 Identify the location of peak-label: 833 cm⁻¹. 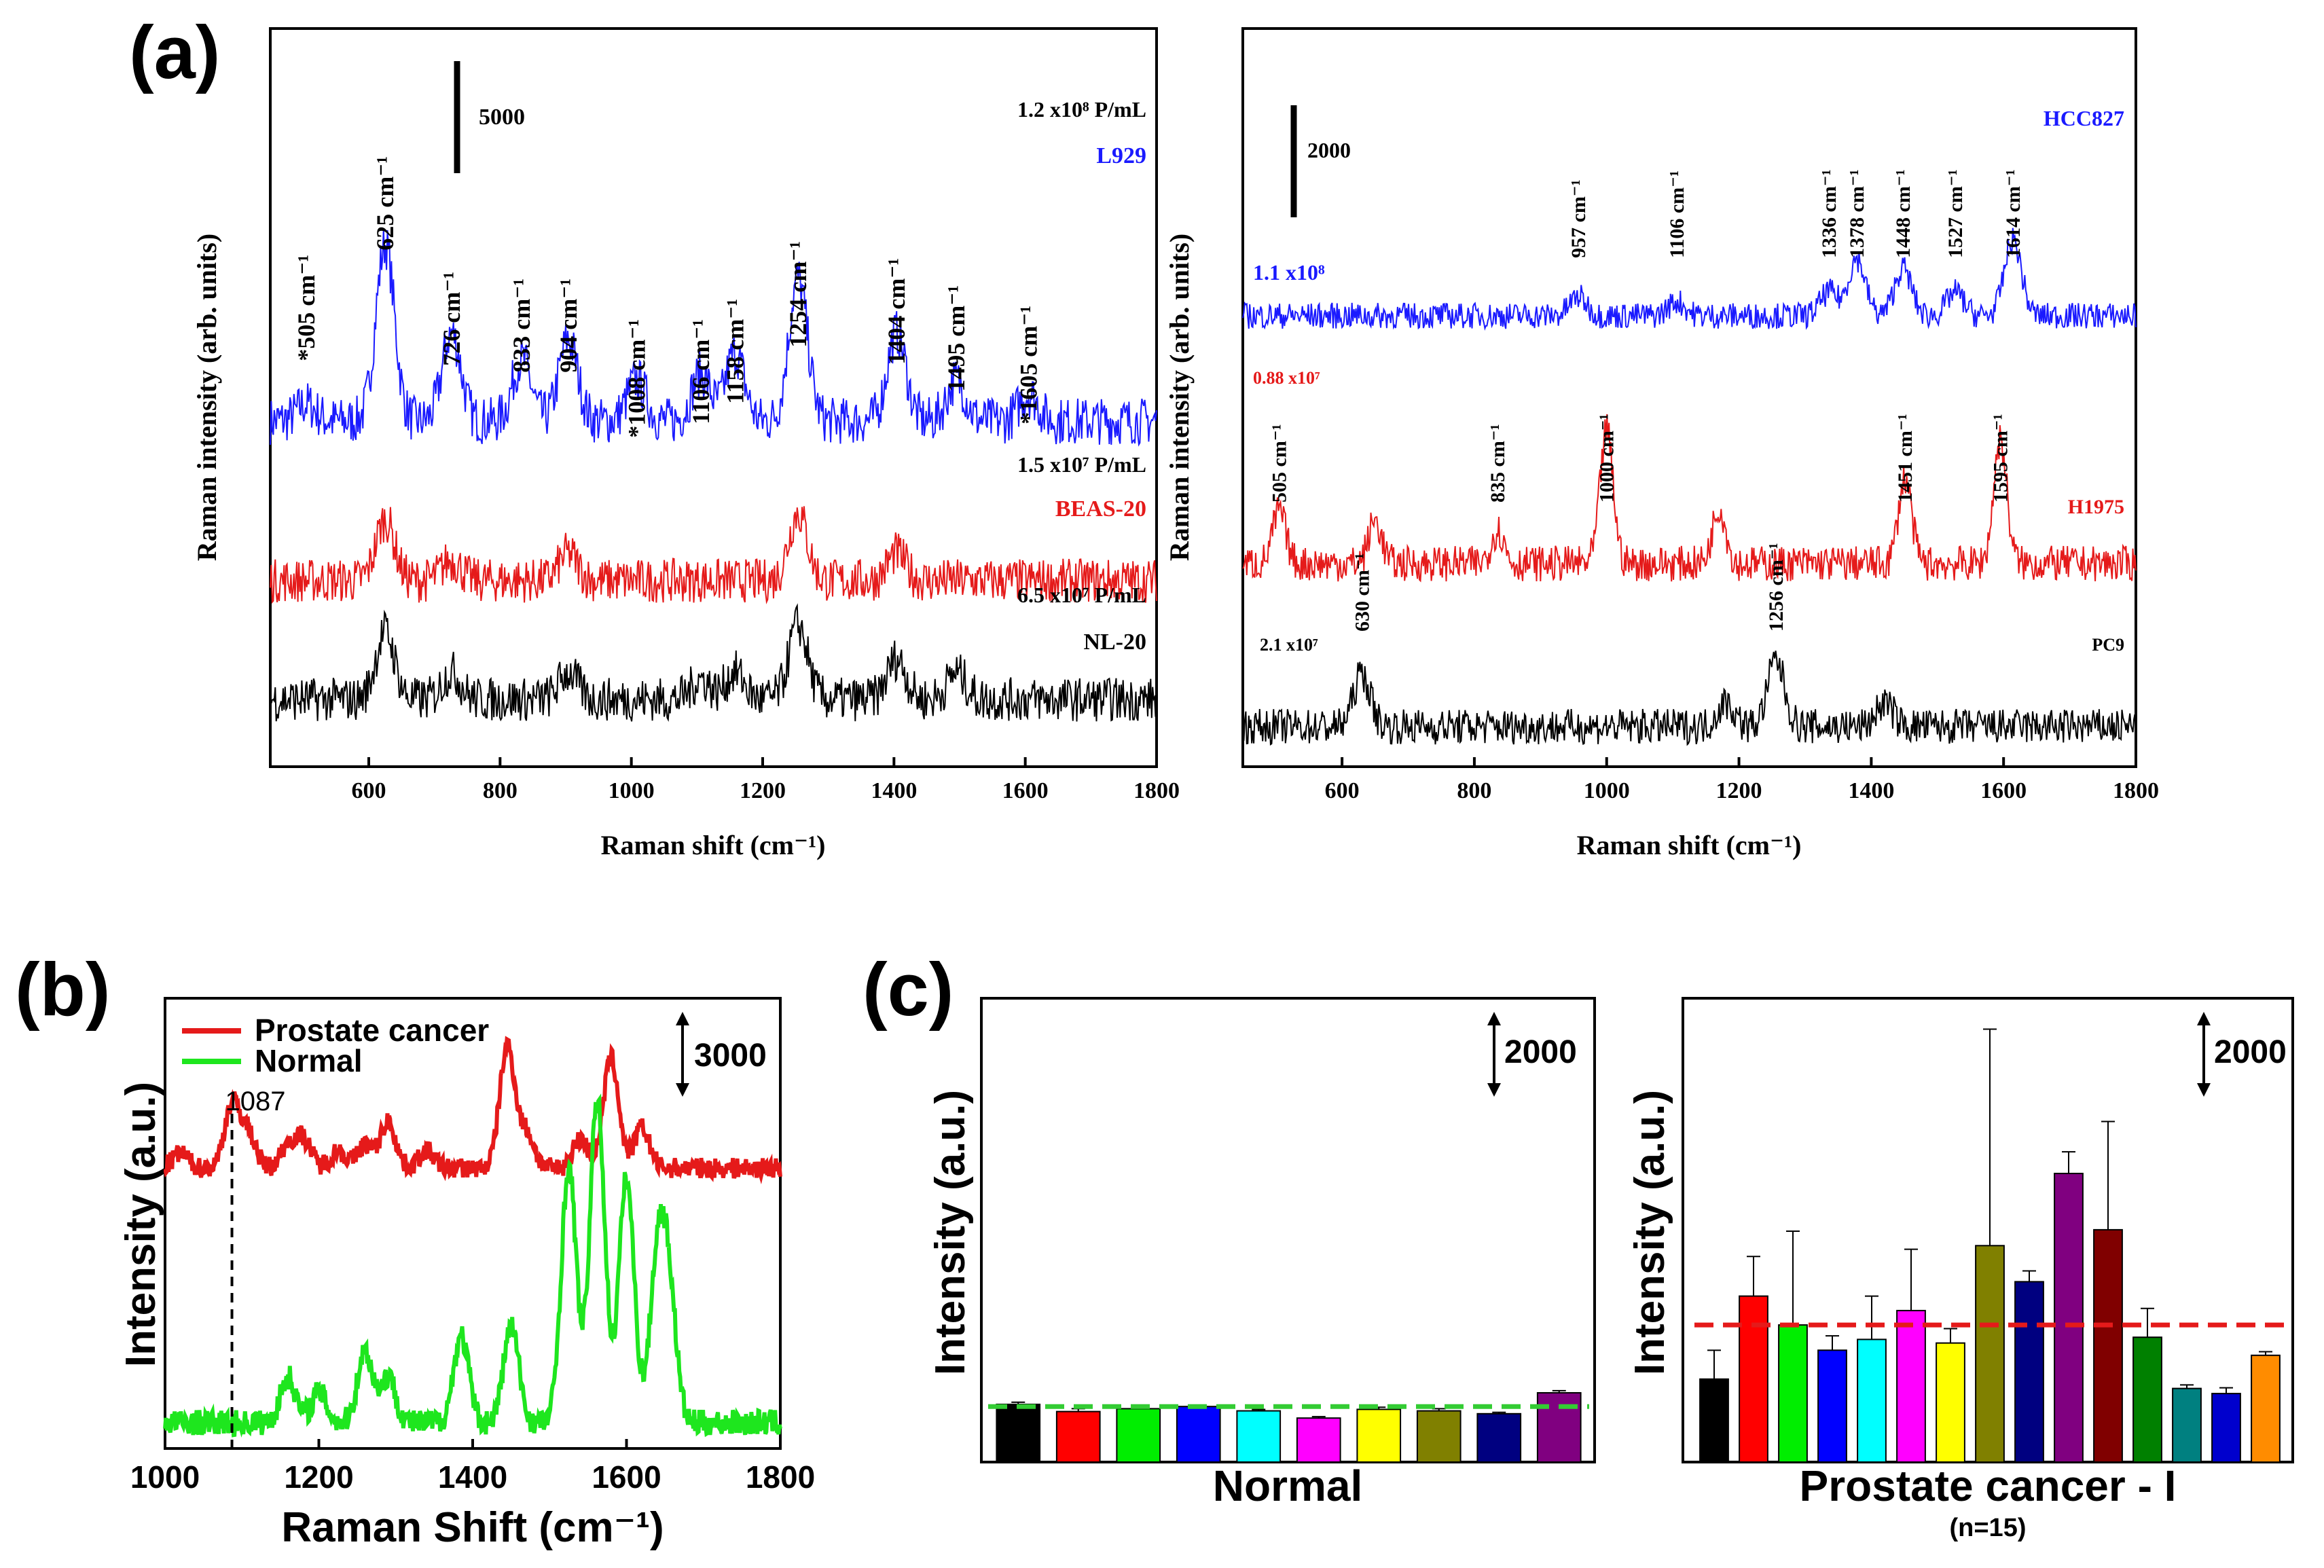
(521, 325).